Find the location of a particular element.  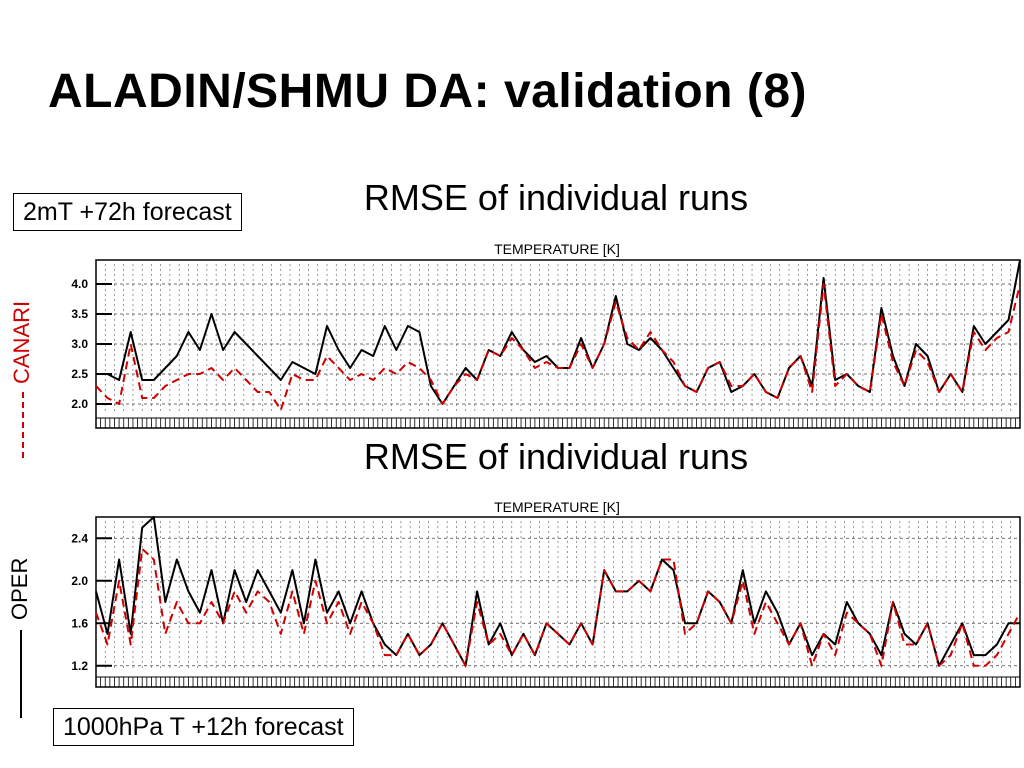

top-forecast-label: 2mT +72h forecast is located at coordinates (127, 212).